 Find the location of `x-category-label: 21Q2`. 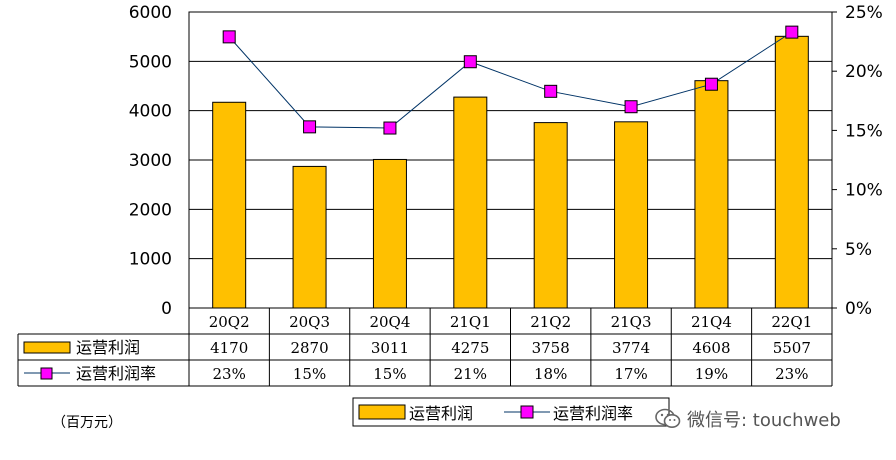

x-category-label: 21Q2 is located at coordinates (550, 322).